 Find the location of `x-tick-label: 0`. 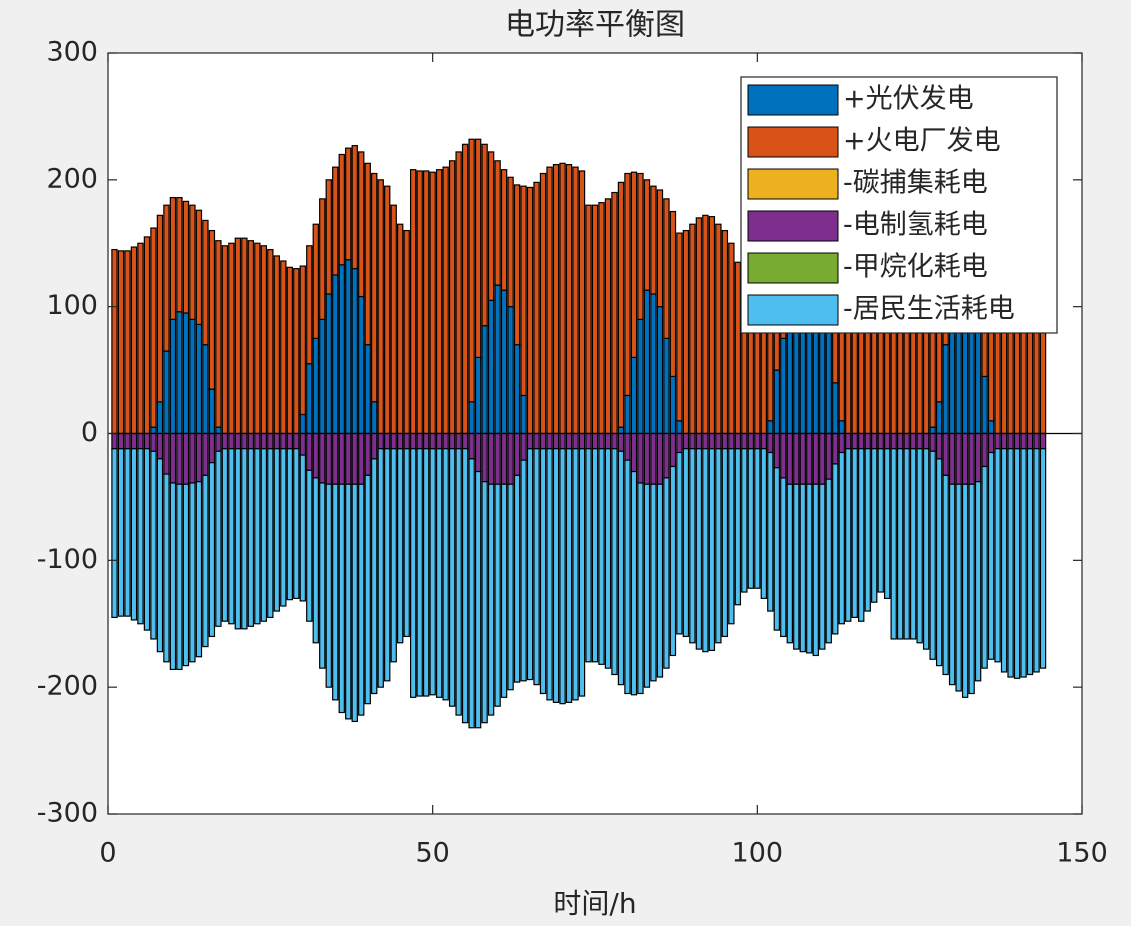

x-tick-label: 0 is located at coordinates (107, 853).